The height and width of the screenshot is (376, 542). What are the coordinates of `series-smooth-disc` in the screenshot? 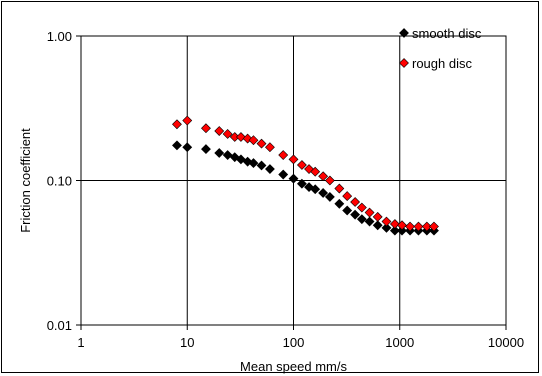 It's located at (305, 188).